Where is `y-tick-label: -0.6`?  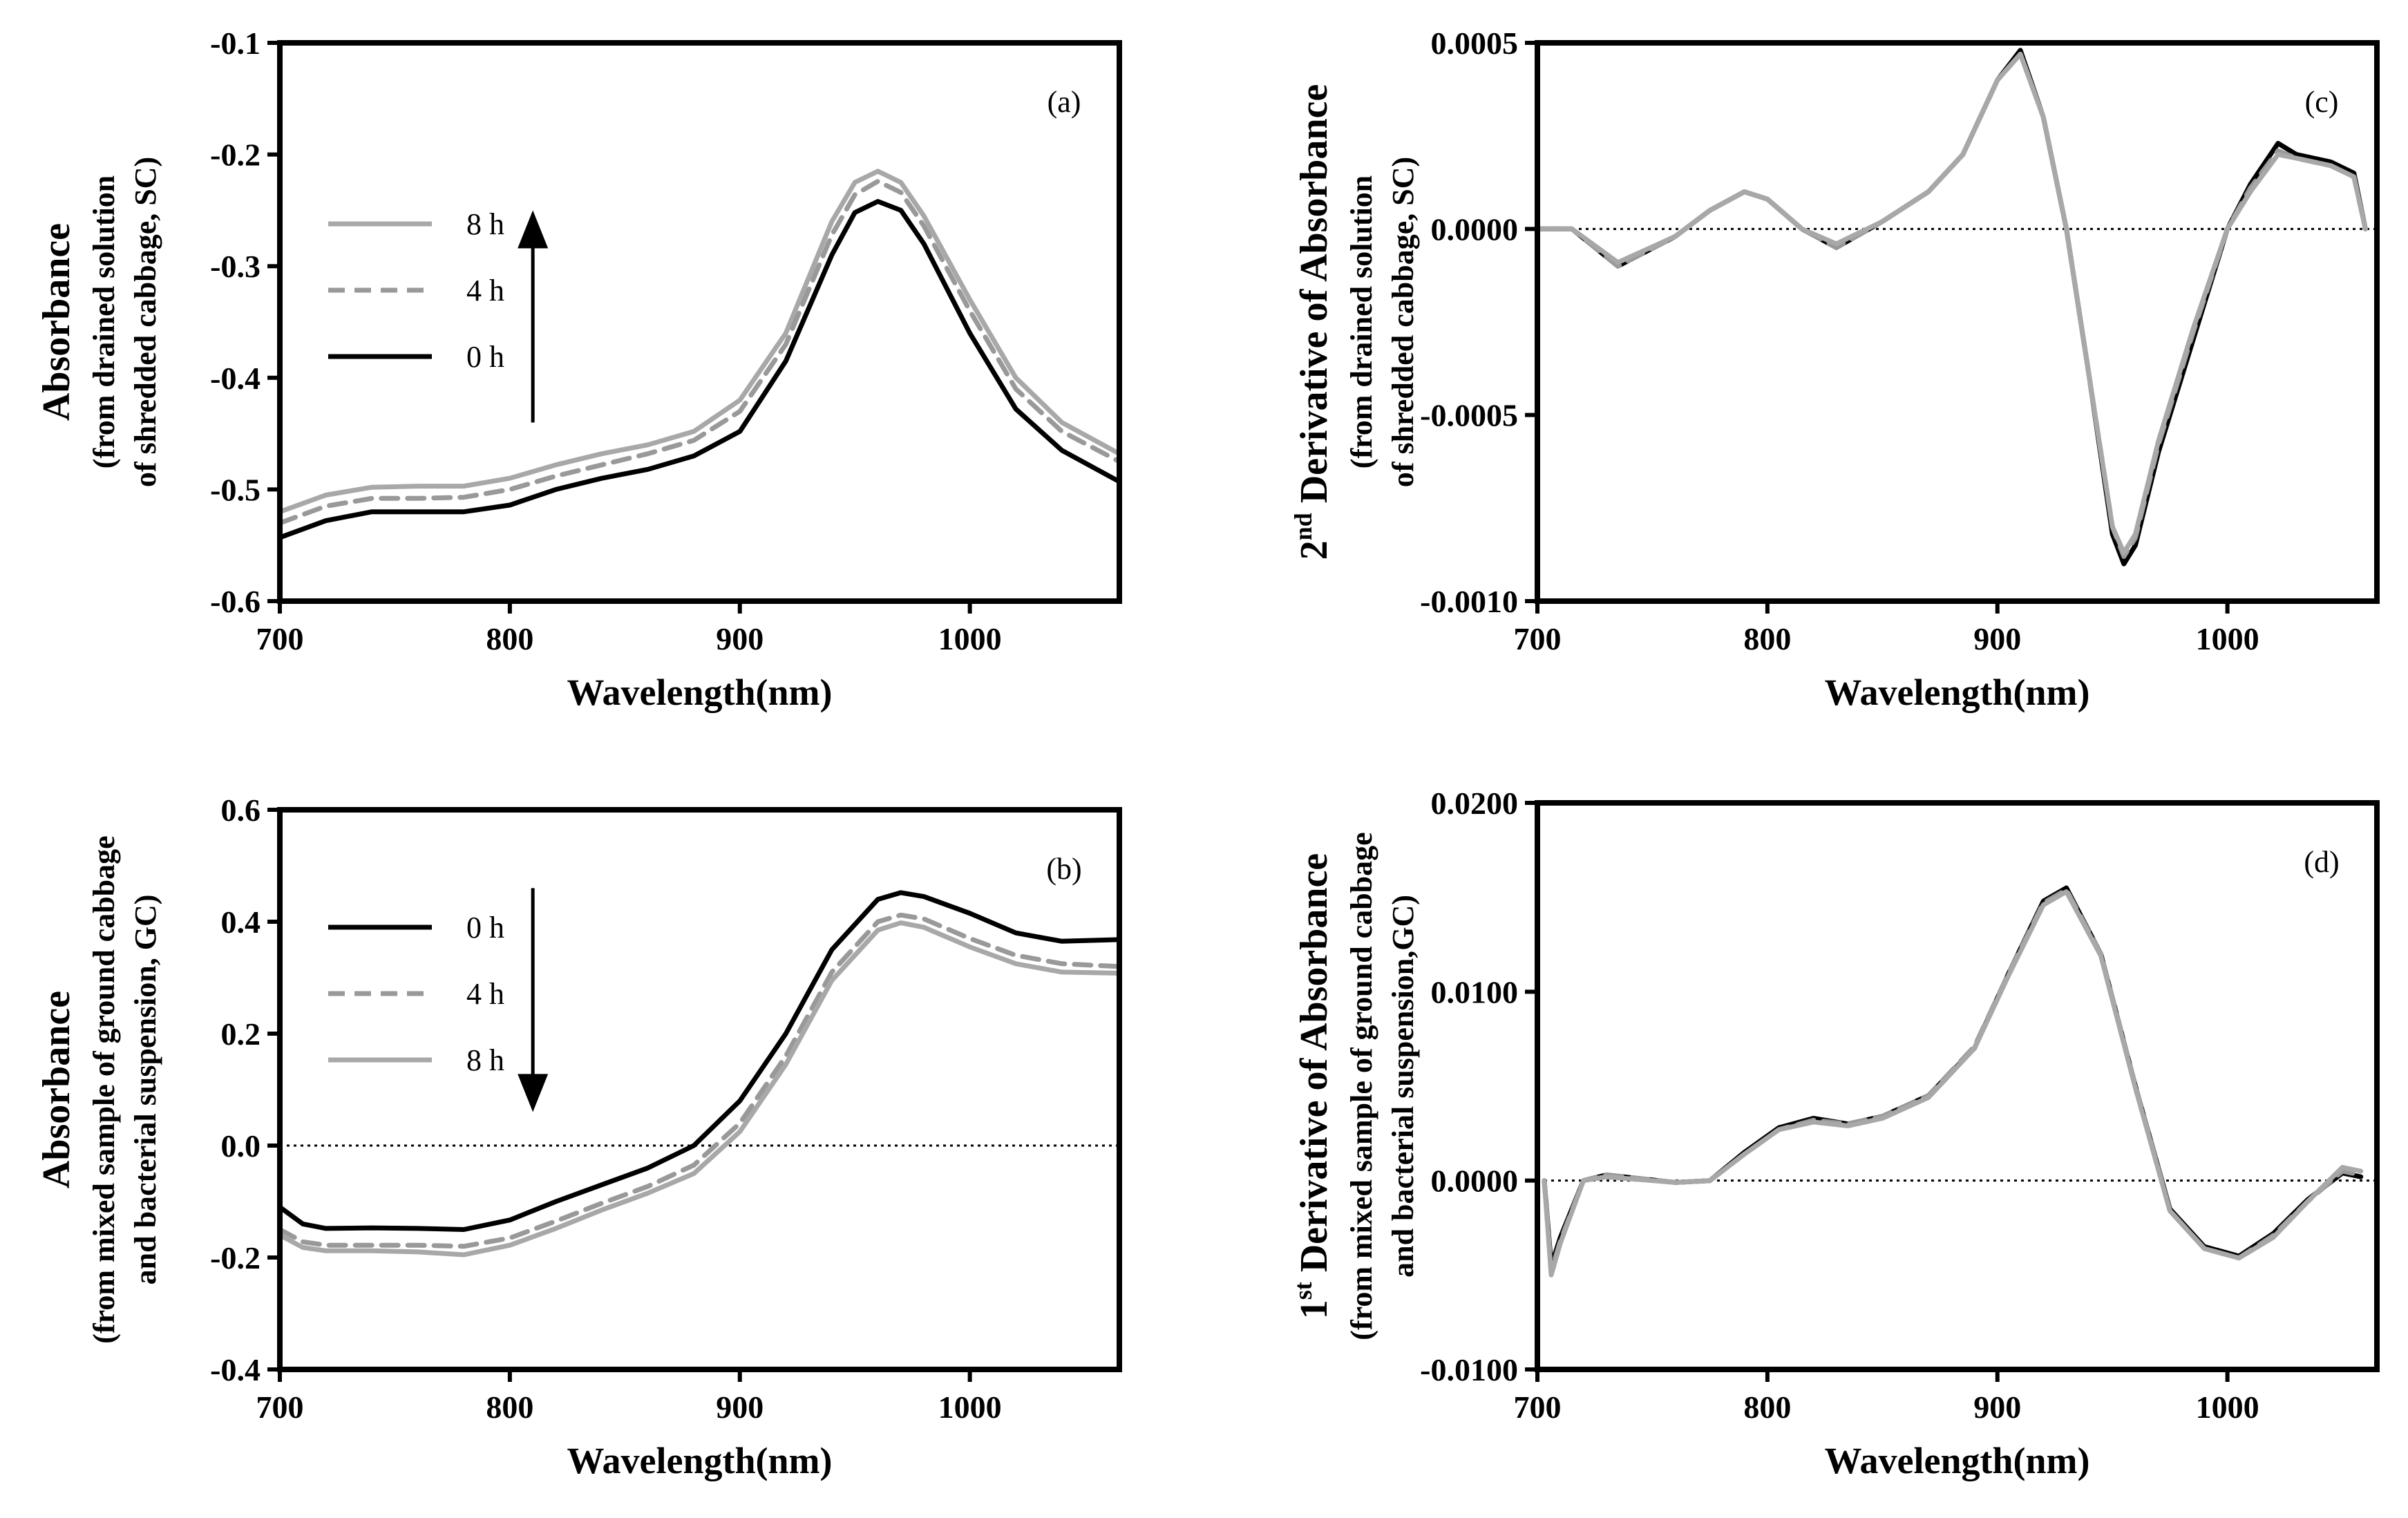 y-tick-label: -0.6 is located at coordinates (235, 601).